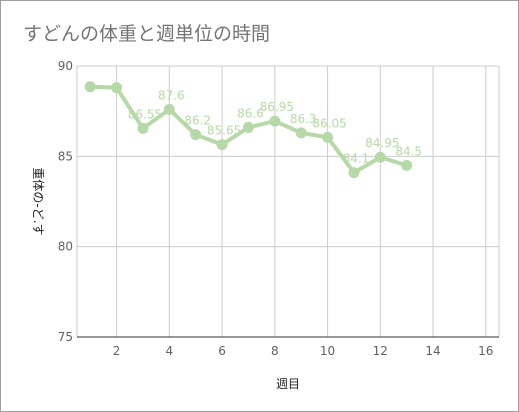 This screenshot has height=412, width=519. What do you see at coordinates (327, 351) in the screenshot?
I see `x-tick-label: 10` at bounding box center [327, 351].